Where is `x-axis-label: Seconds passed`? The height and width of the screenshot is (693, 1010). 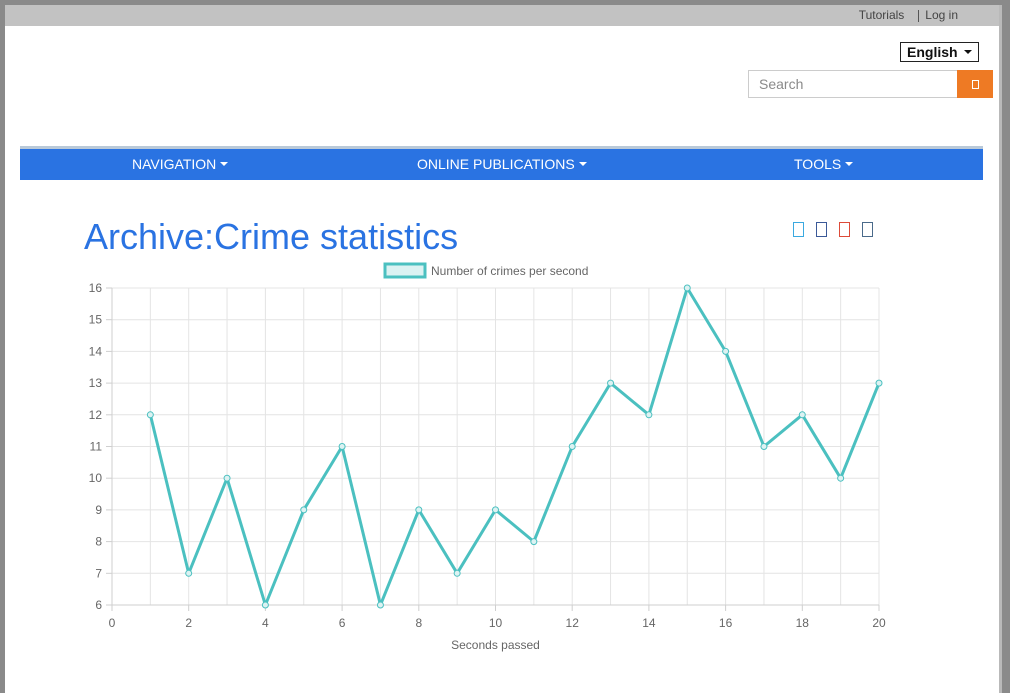 x-axis-label: Seconds passed is located at coordinates (495, 645).